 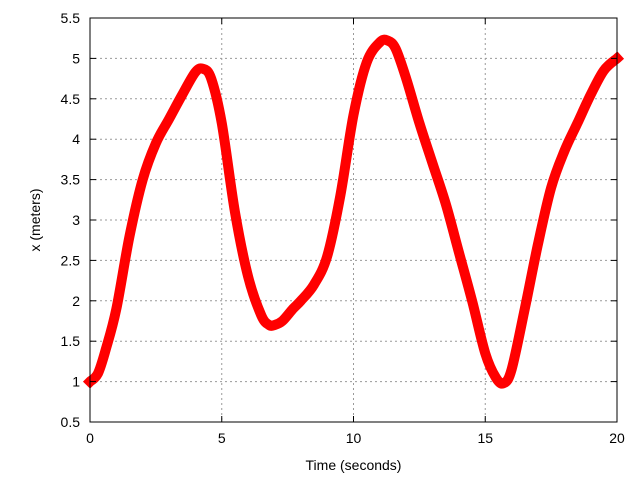 I want to click on y-axis-label: x (meters), so click(x=35, y=220).